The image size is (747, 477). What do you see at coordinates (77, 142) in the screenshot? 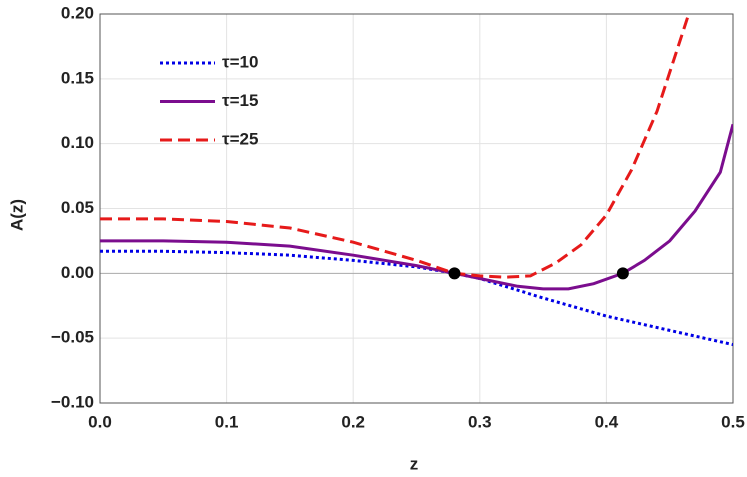
I see `y-tick-label: 0.10` at bounding box center [77, 142].